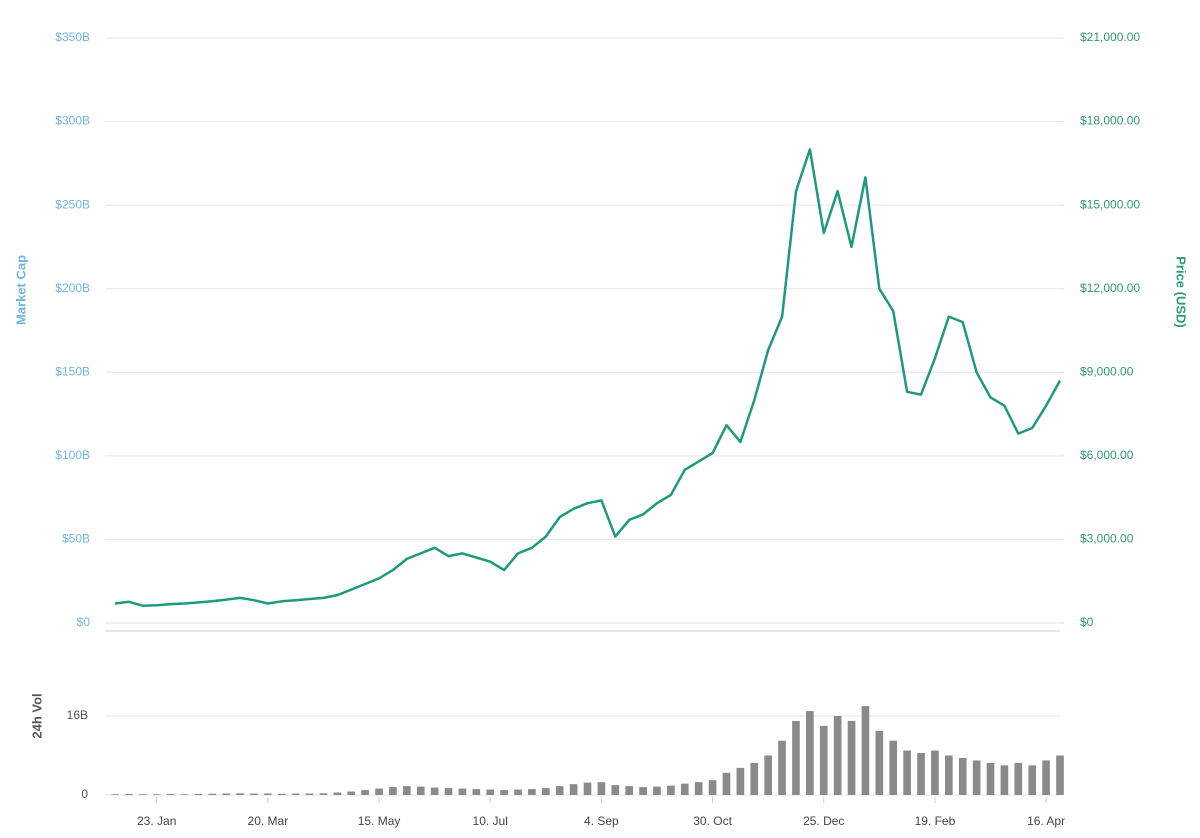  What do you see at coordinates (712, 821) in the screenshot?
I see `x-tick-label: 30. Oct` at bounding box center [712, 821].